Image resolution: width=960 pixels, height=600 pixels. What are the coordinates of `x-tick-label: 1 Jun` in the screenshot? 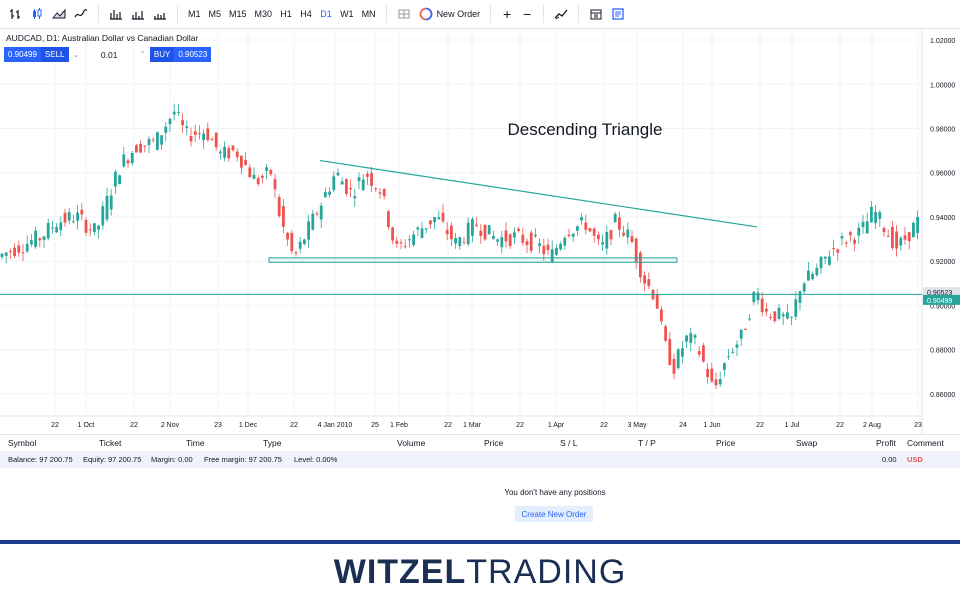 It's located at (711, 425).